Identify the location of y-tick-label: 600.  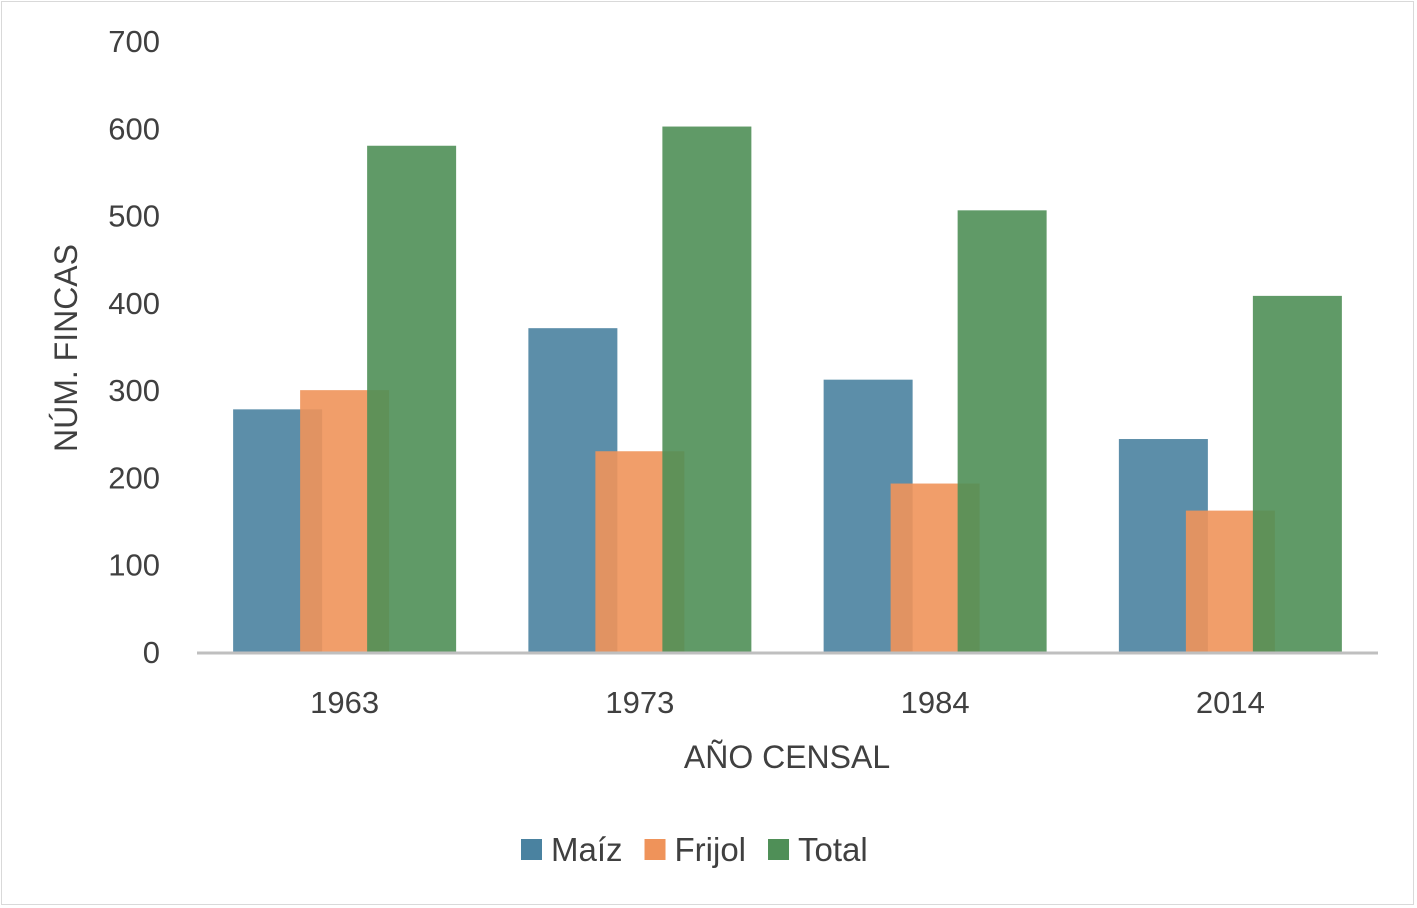
(134, 128).